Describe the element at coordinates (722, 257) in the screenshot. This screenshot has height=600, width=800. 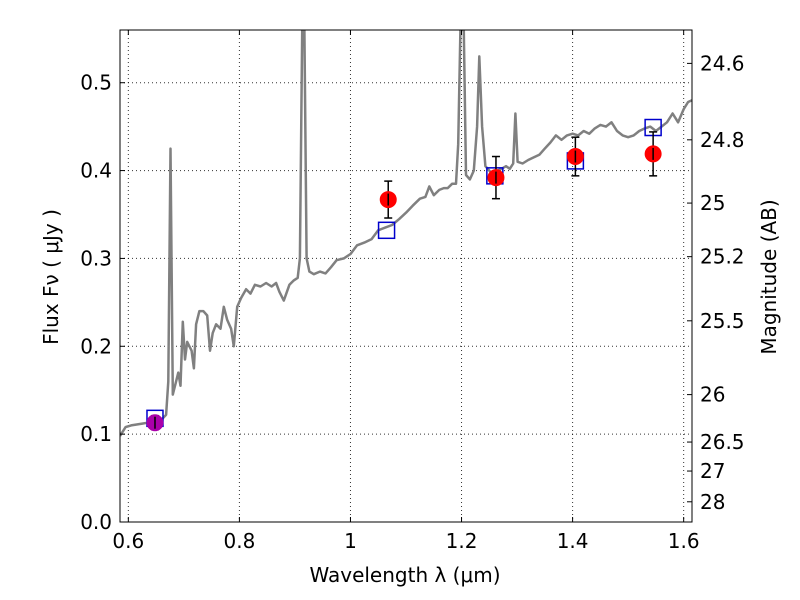
I see `right-tick-label: 25.2` at that location.